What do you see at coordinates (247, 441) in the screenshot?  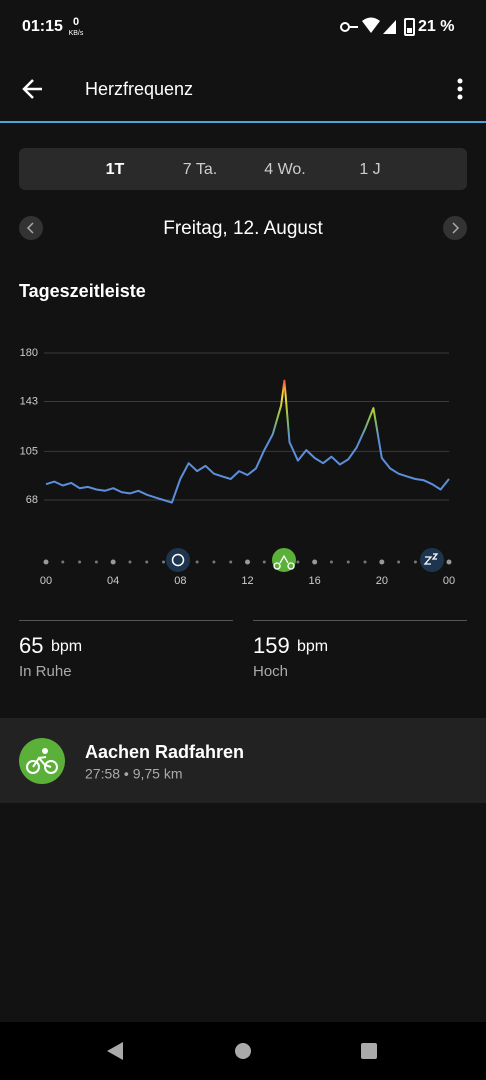 I see `heart-rate-line` at bounding box center [247, 441].